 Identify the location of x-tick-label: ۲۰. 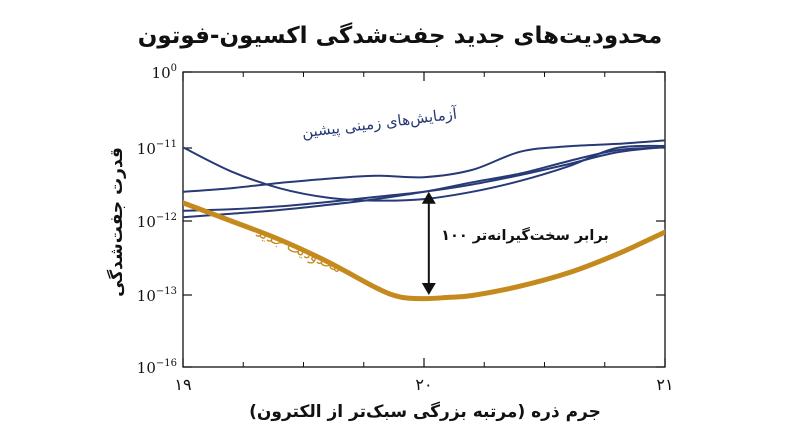
(423, 384).